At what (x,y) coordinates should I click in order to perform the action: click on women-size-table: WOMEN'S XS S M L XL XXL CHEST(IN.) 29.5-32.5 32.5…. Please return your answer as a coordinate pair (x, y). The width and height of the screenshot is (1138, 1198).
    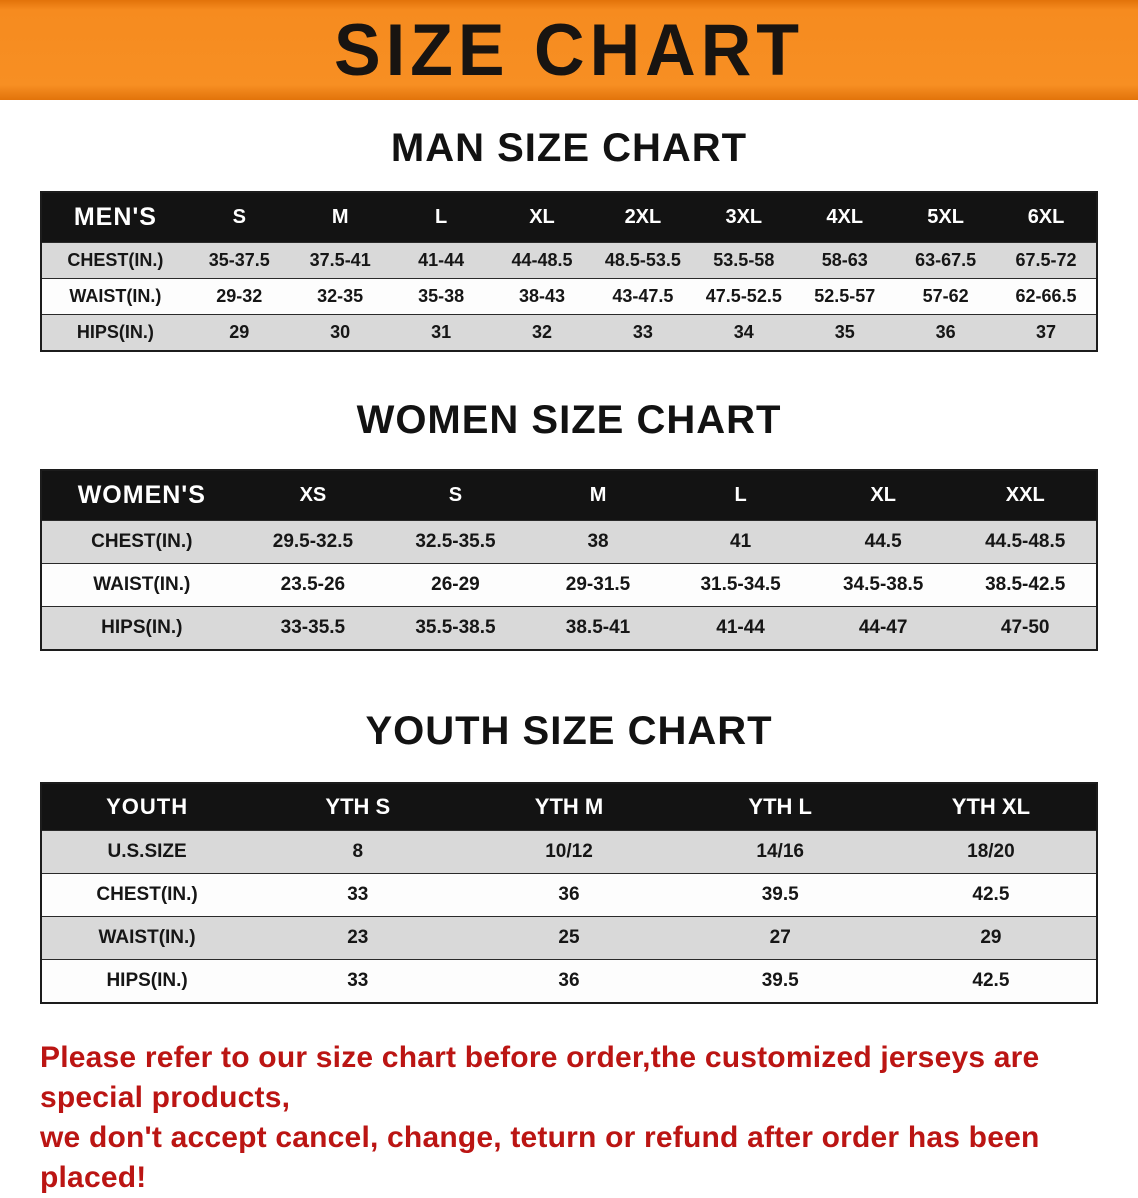
    Looking at the image, I should click on (569, 560).